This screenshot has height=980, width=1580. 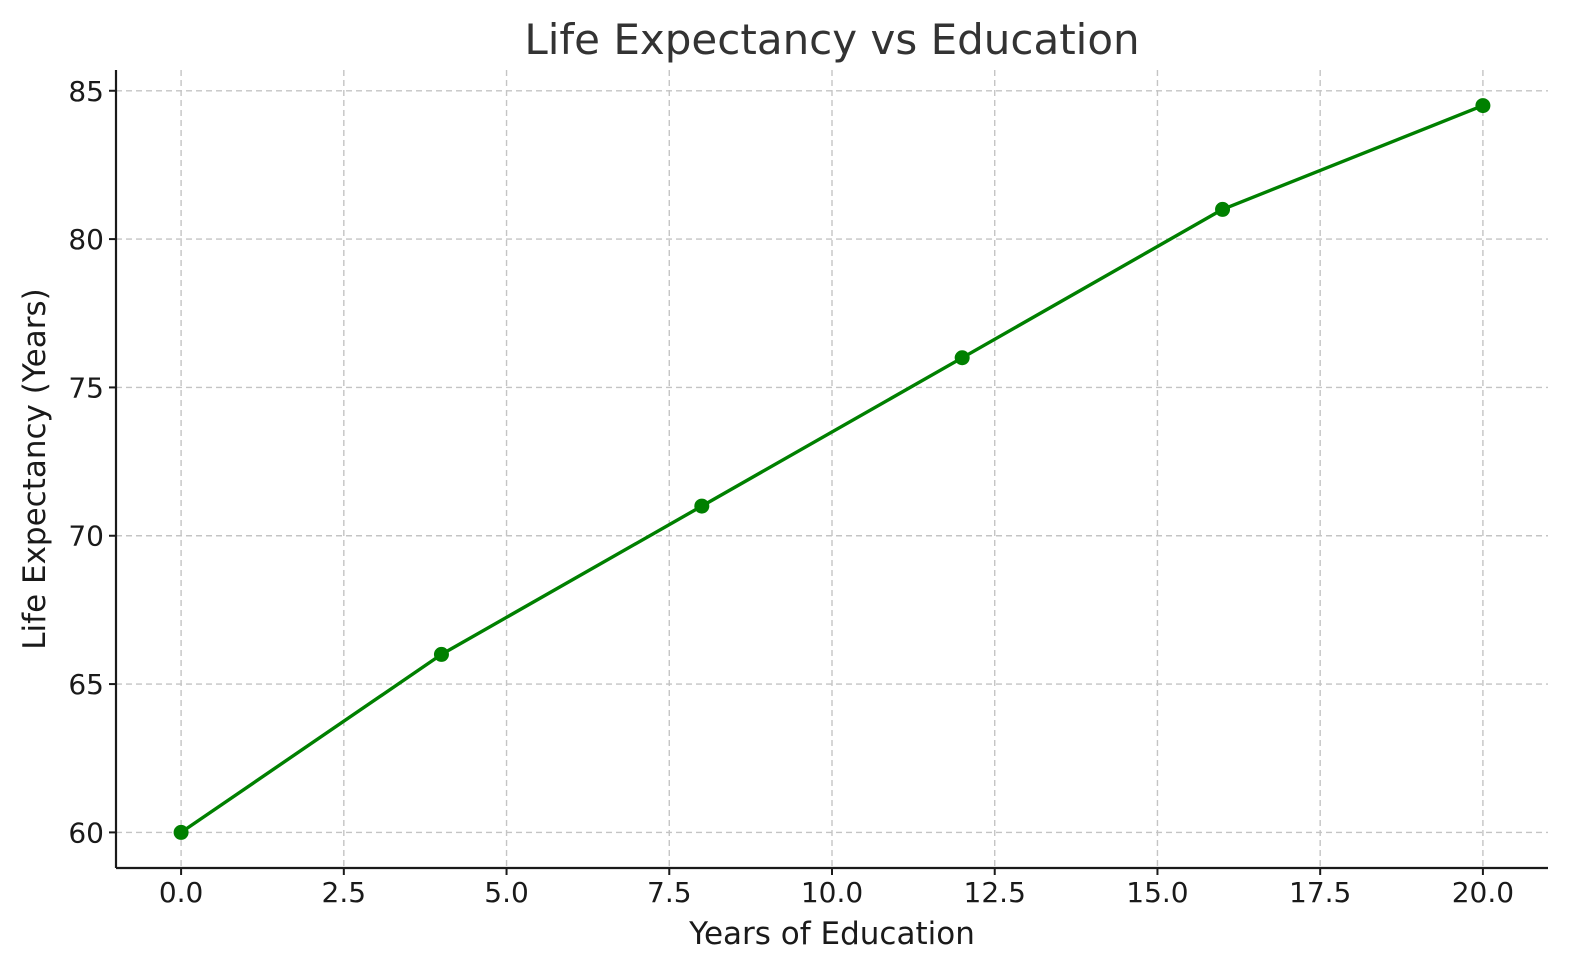 What do you see at coordinates (995, 892) in the screenshot?
I see `x-tick-label: 12.5` at bounding box center [995, 892].